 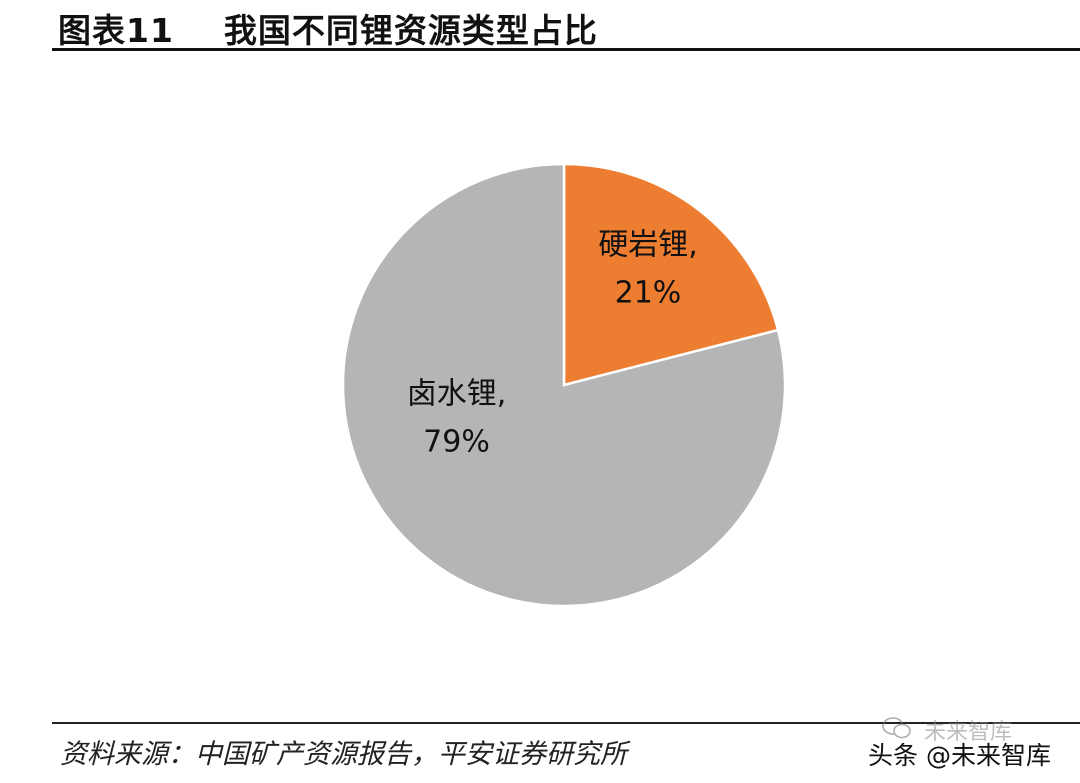 What do you see at coordinates (566, 723) in the screenshot?
I see `footer-rule` at bounding box center [566, 723].